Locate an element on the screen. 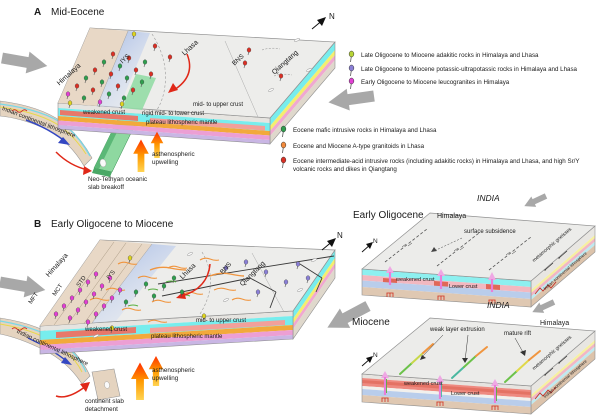 The height and width of the screenshot is (417, 600). slab-detachment-label-2: detachment is located at coordinates (101, 409).